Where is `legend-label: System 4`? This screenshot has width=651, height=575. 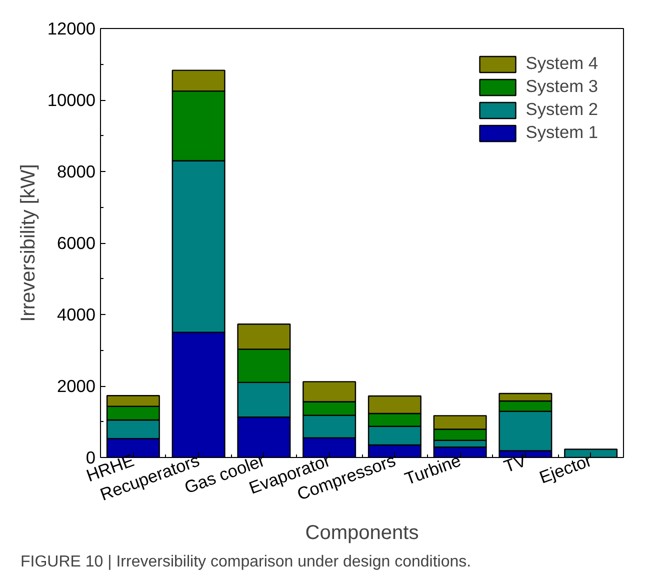
legend-label: System 4 is located at coordinates (562, 63).